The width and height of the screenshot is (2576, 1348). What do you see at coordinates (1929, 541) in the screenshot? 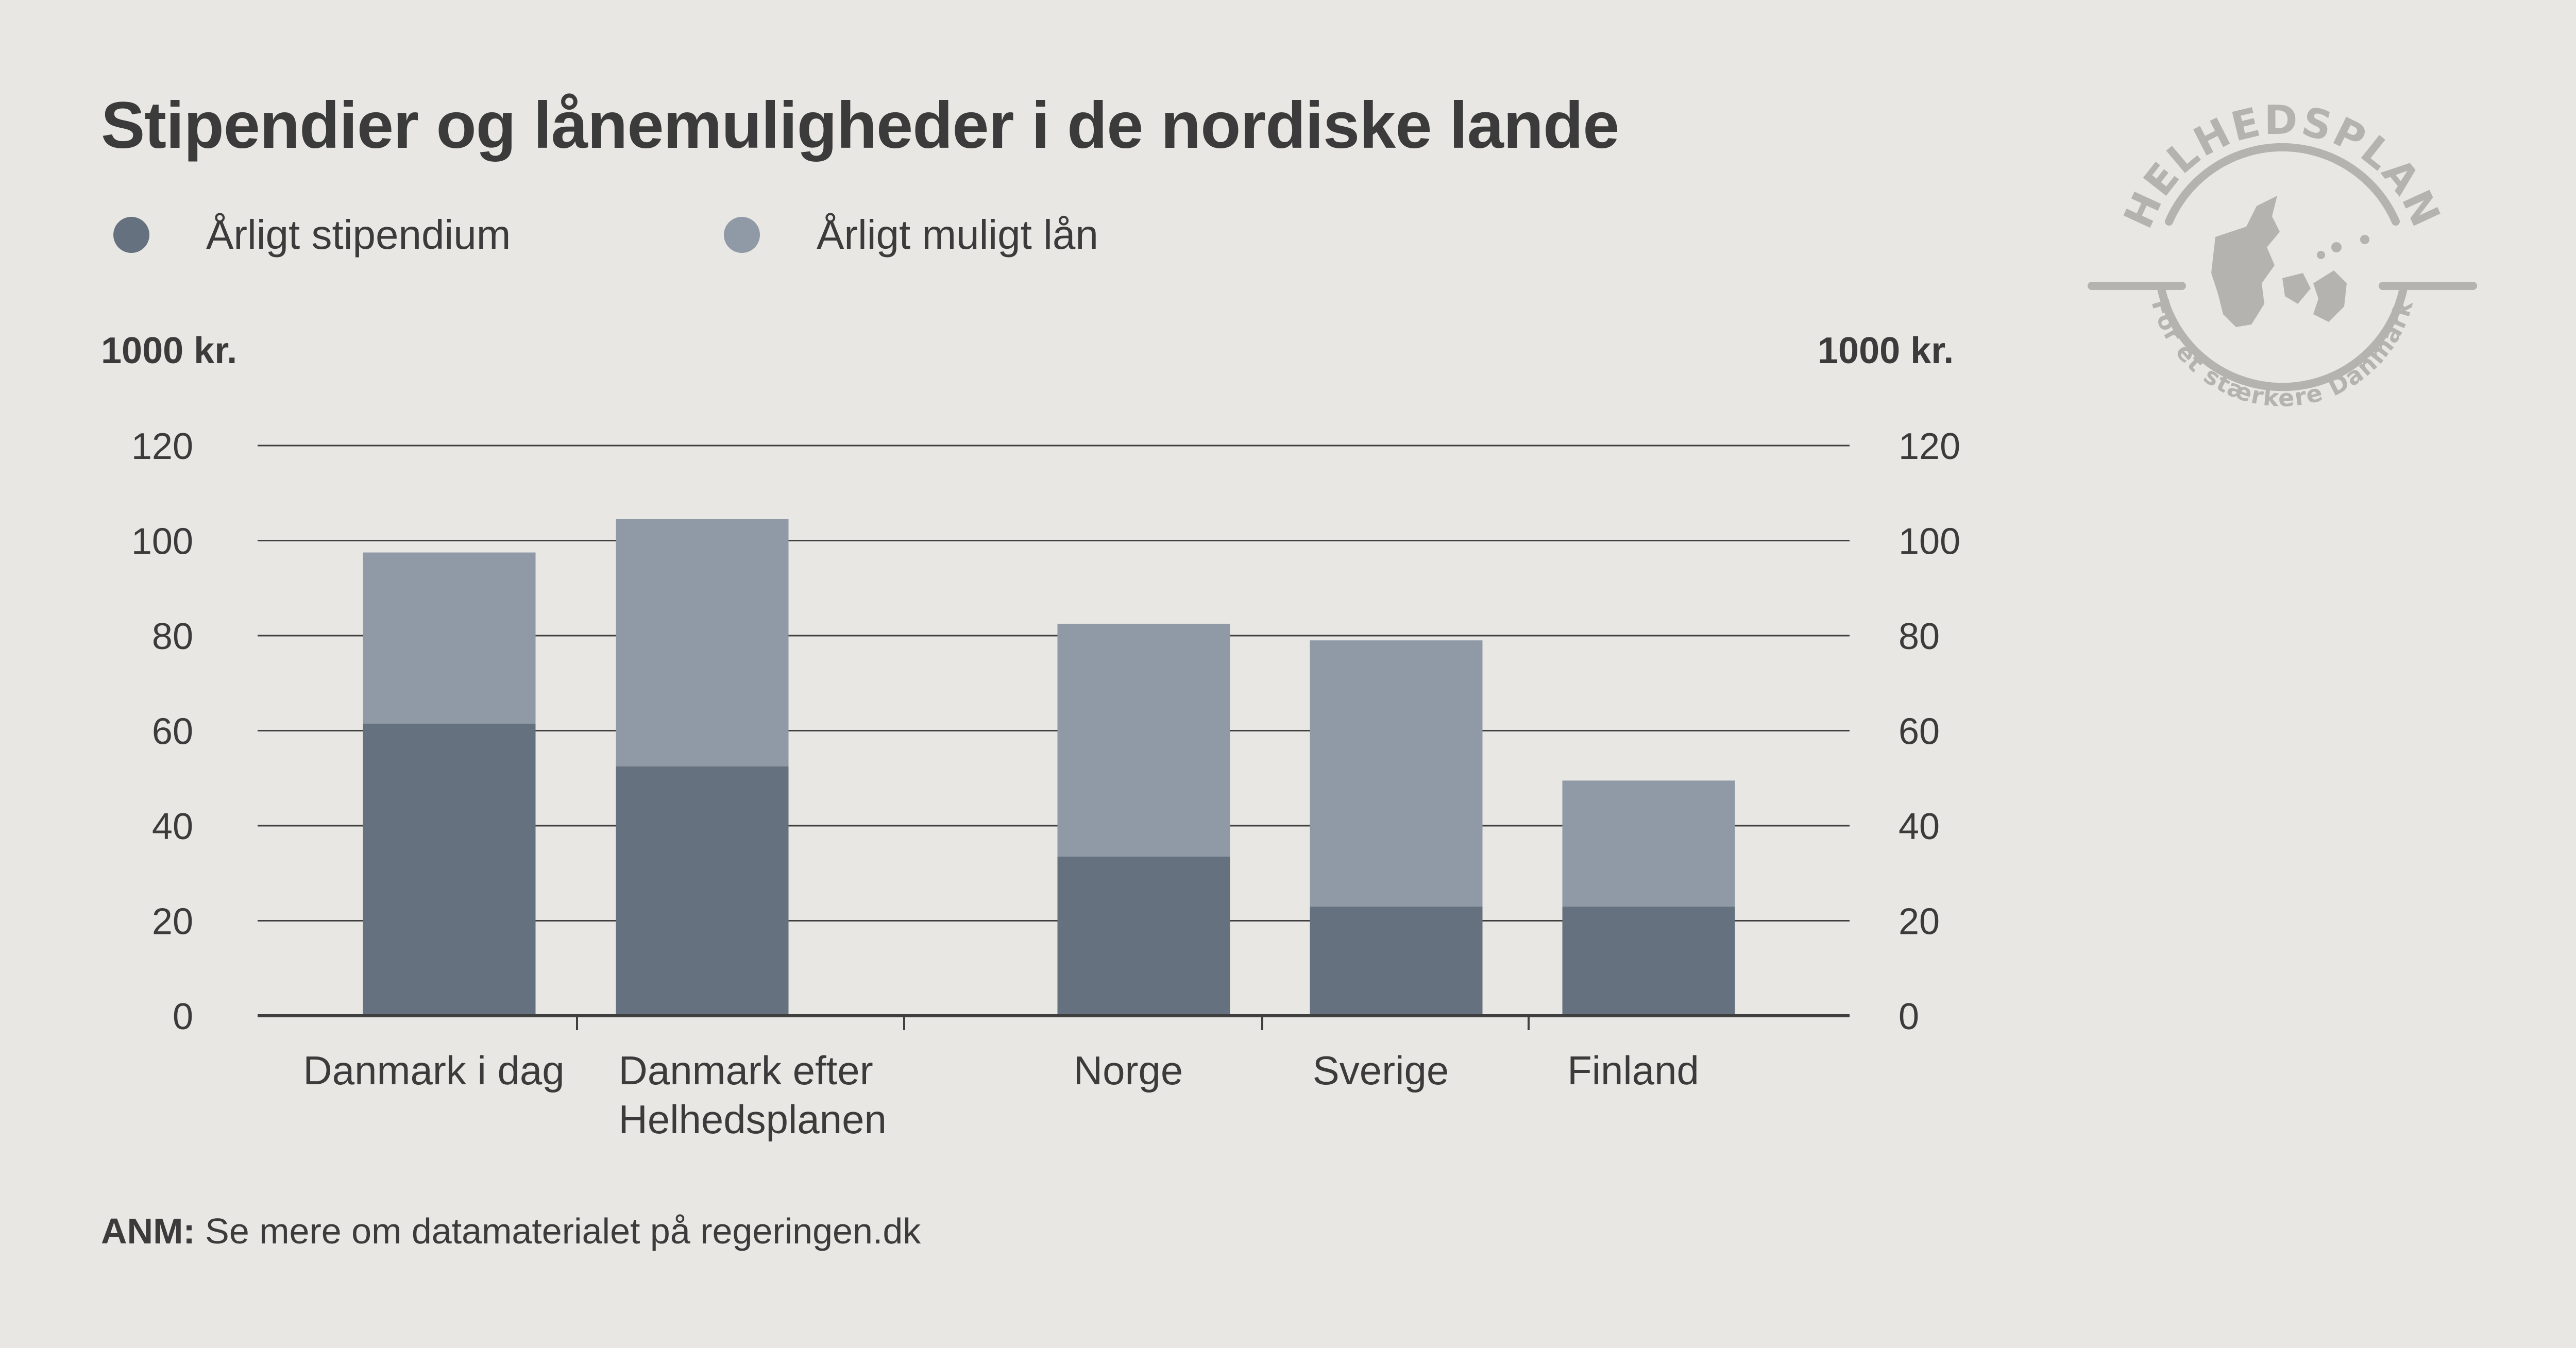
I see `y-tick-right-100: 100` at bounding box center [1929, 541].